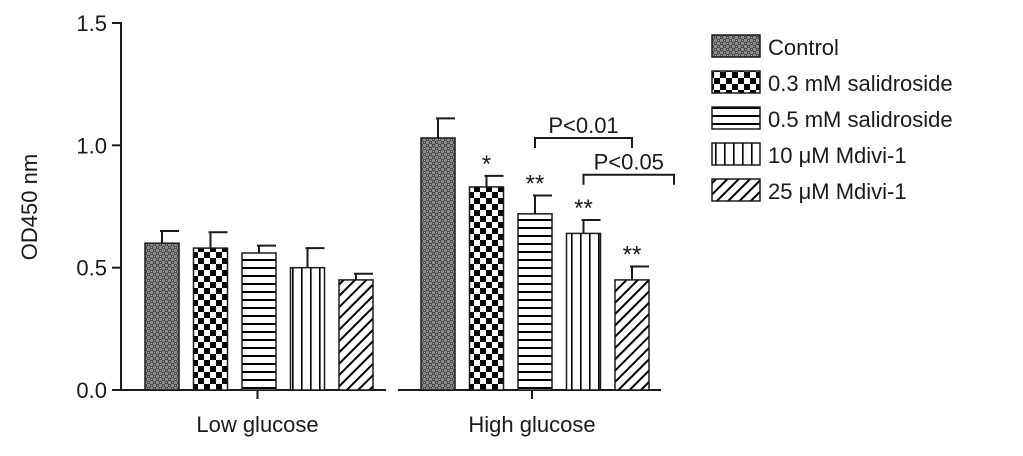 This screenshot has width=1023, height=456. Describe the element at coordinates (91, 268) in the screenshot. I see `y-tick-label: 0.5` at that location.